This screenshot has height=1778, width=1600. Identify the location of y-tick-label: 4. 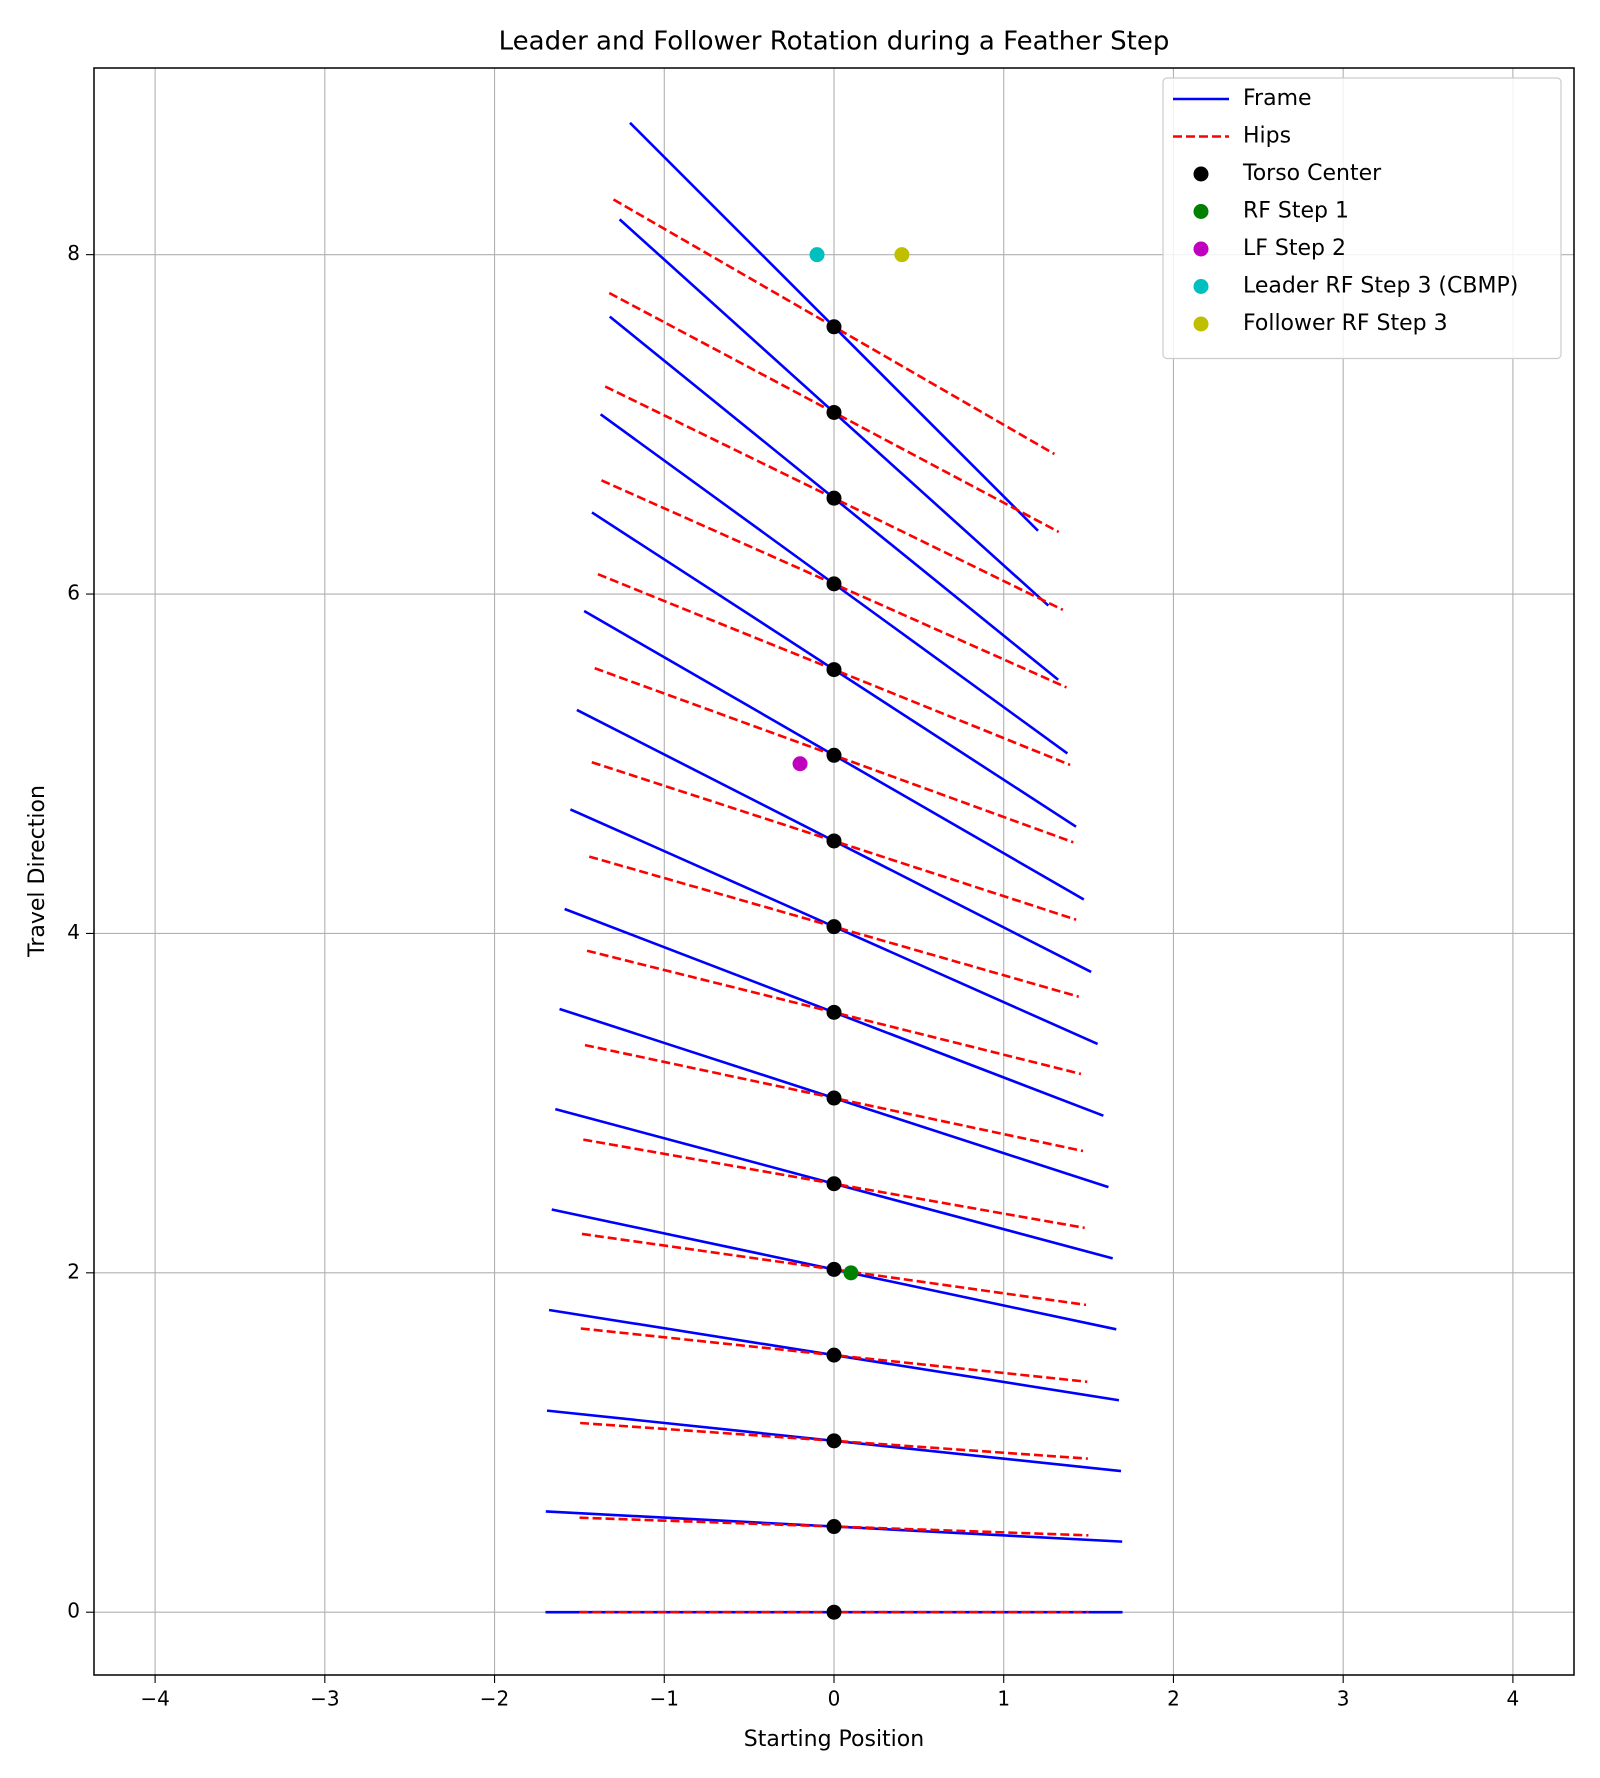
(73, 932).